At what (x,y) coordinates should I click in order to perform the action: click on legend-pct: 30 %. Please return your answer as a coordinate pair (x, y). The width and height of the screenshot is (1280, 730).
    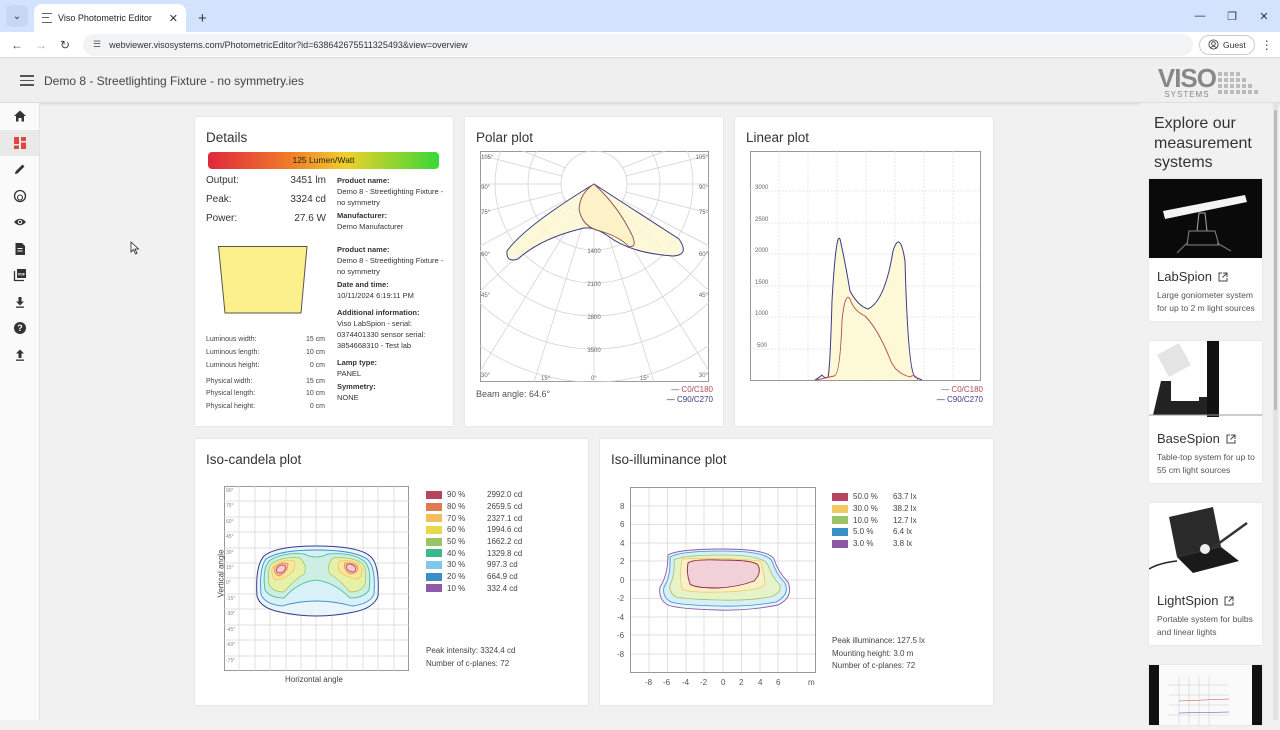
    Looking at the image, I should click on (456, 565).